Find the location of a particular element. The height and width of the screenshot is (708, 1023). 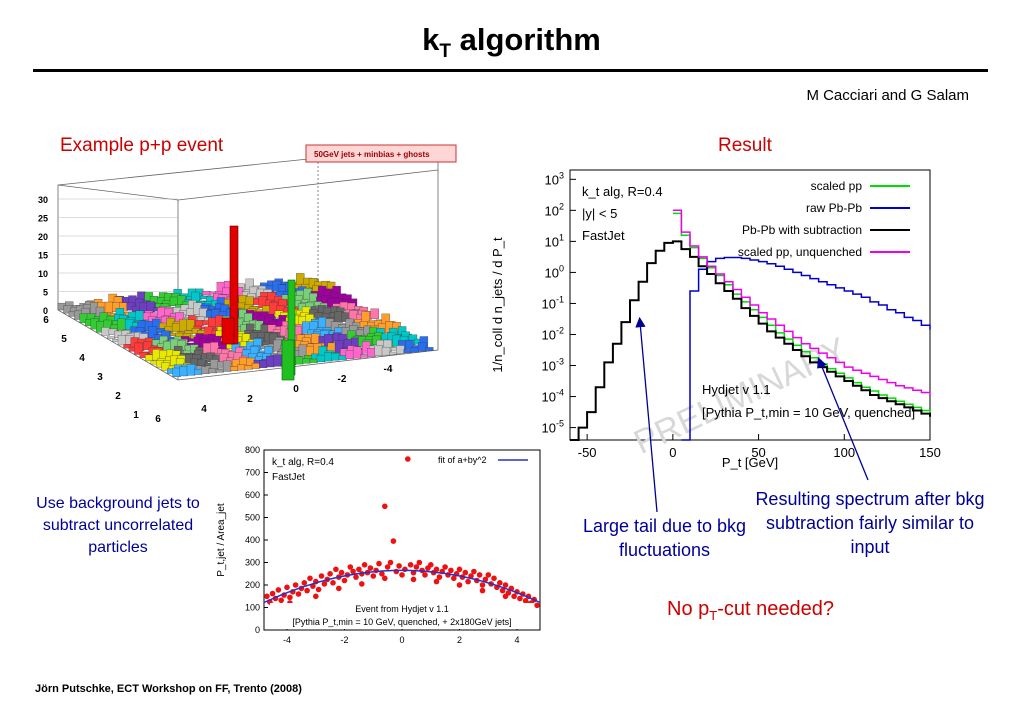

spectrum-x-tick: 0 is located at coordinates (672, 452).